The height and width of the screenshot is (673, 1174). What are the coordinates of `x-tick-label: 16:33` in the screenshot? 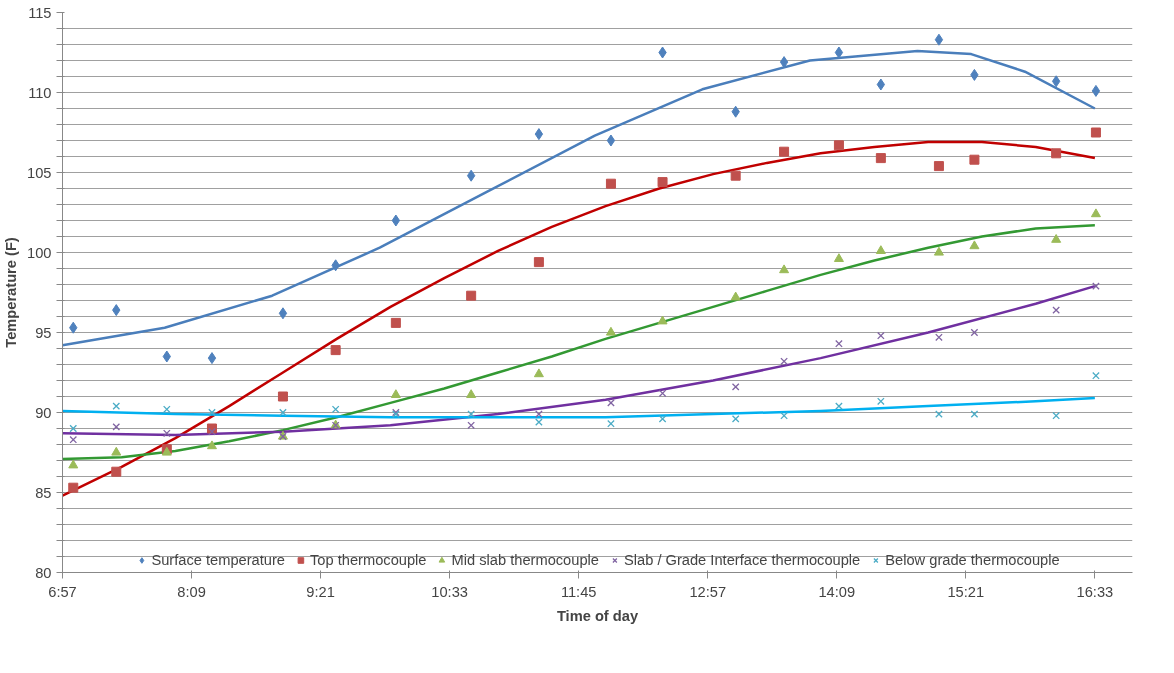 It's located at (1095, 591).